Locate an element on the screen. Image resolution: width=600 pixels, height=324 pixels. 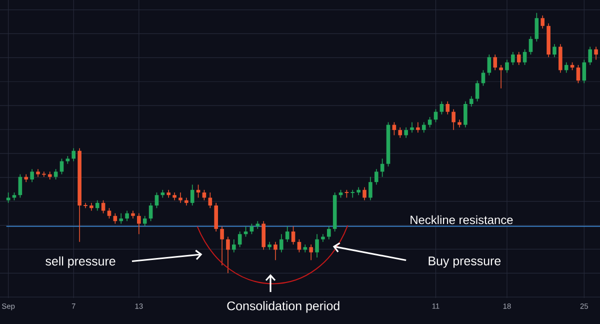
annotation: sell pressure is located at coordinates (81, 262).